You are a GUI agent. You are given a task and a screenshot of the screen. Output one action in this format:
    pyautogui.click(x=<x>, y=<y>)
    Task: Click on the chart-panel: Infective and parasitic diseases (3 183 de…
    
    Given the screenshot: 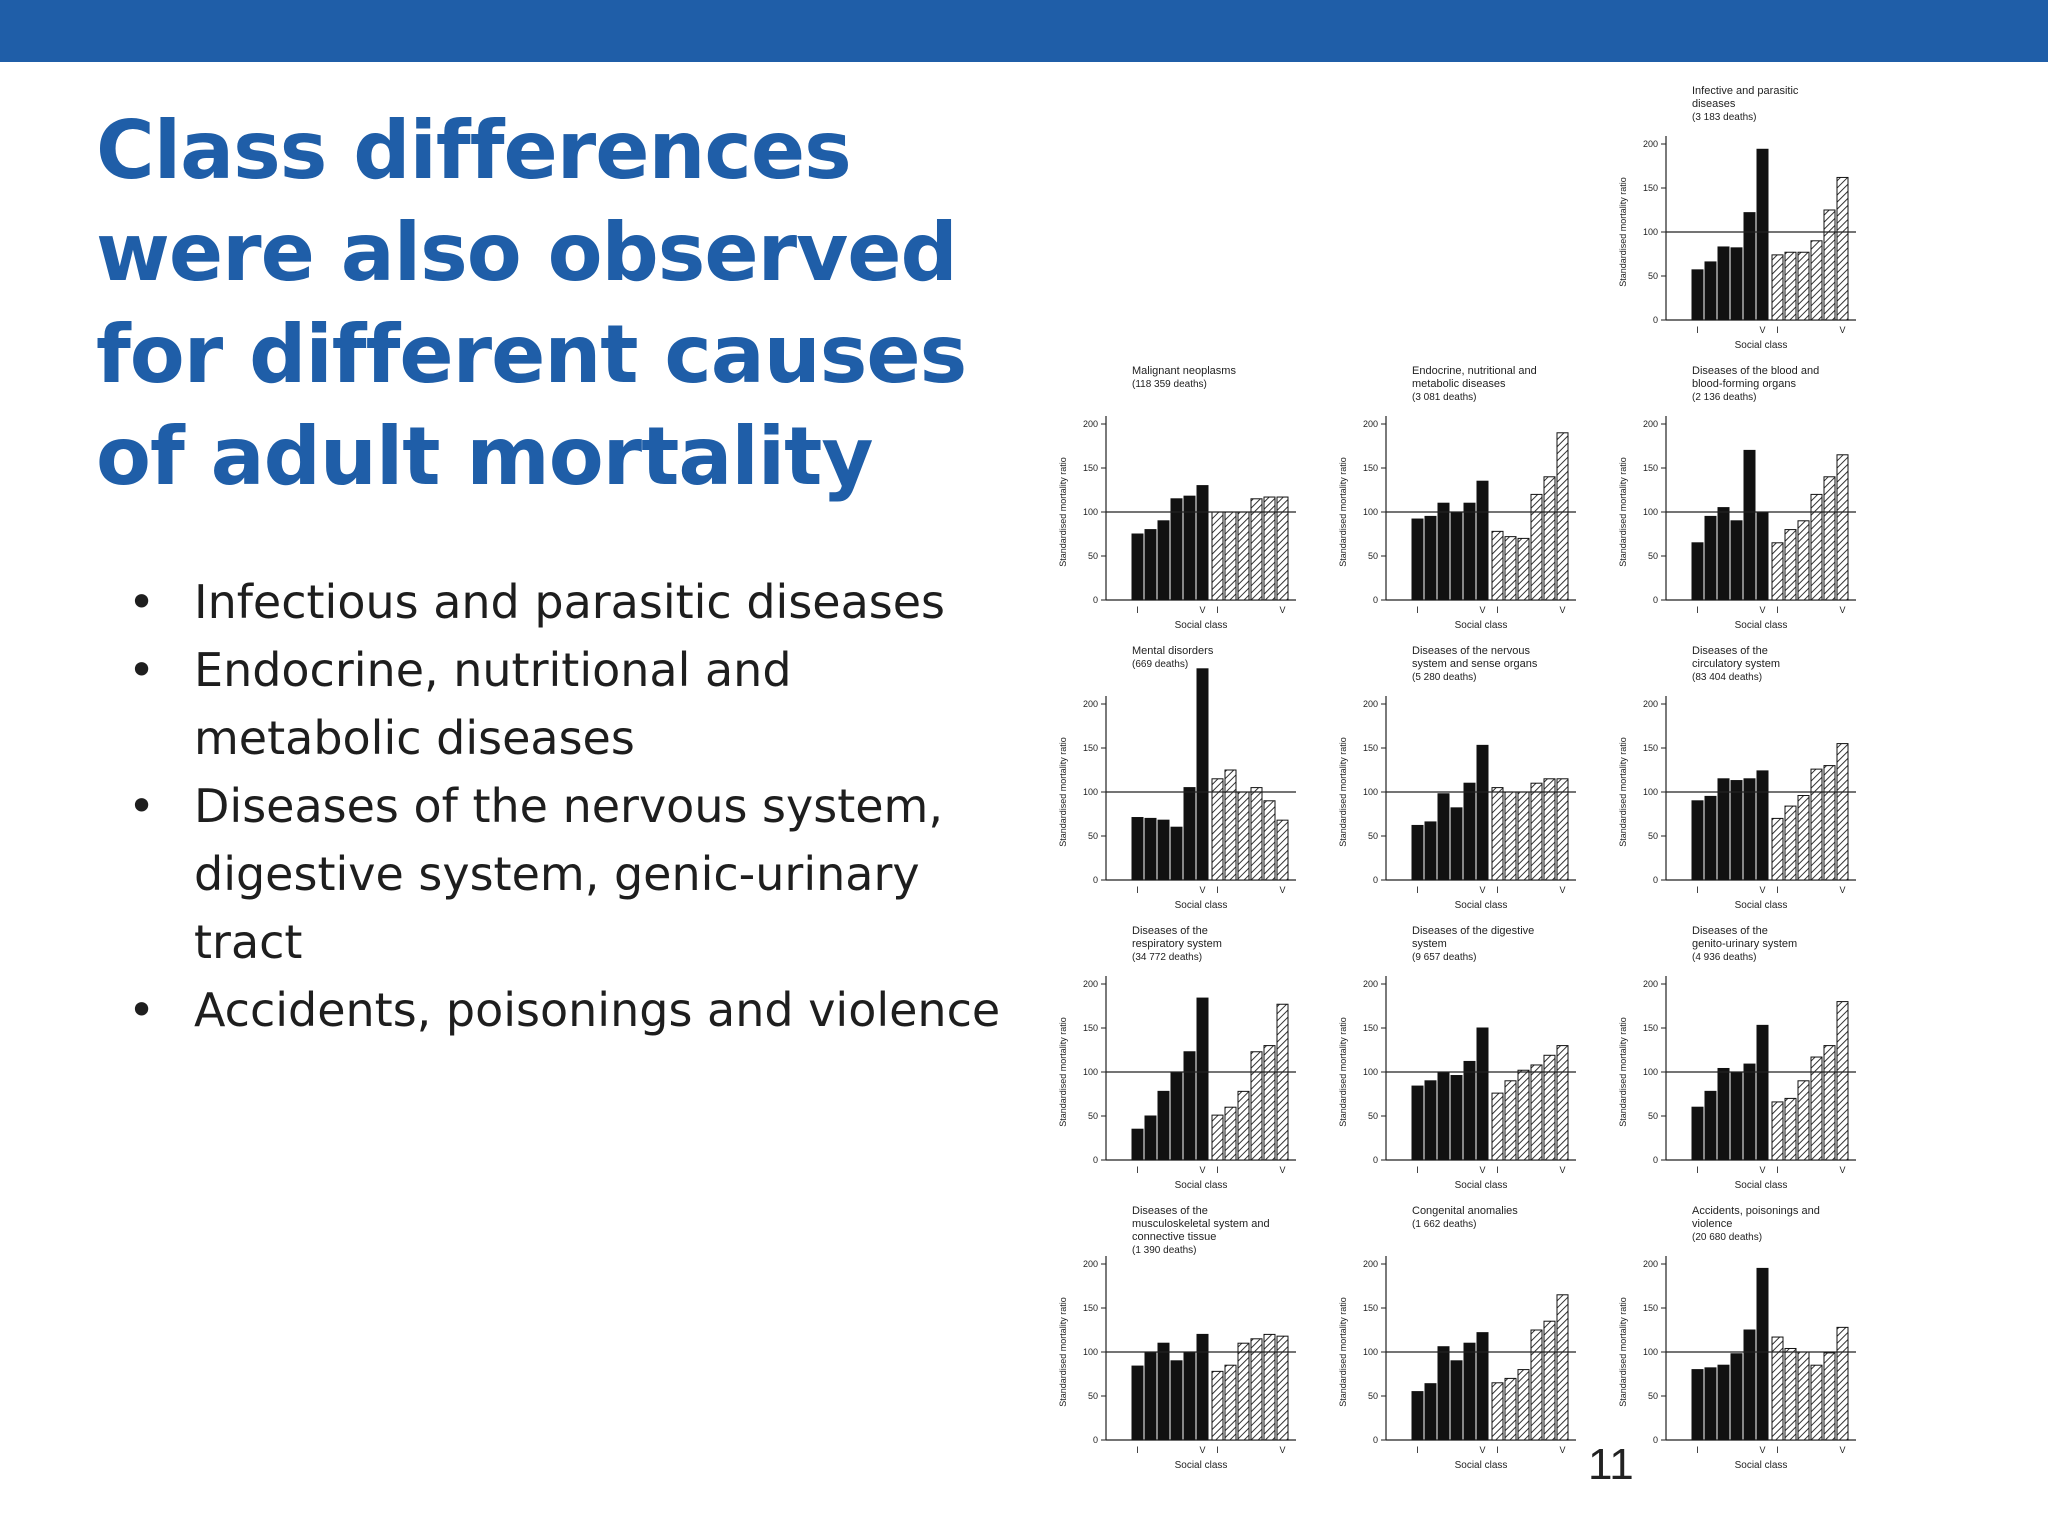 What is the action you would take?
    pyautogui.click(x=1737, y=218)
    